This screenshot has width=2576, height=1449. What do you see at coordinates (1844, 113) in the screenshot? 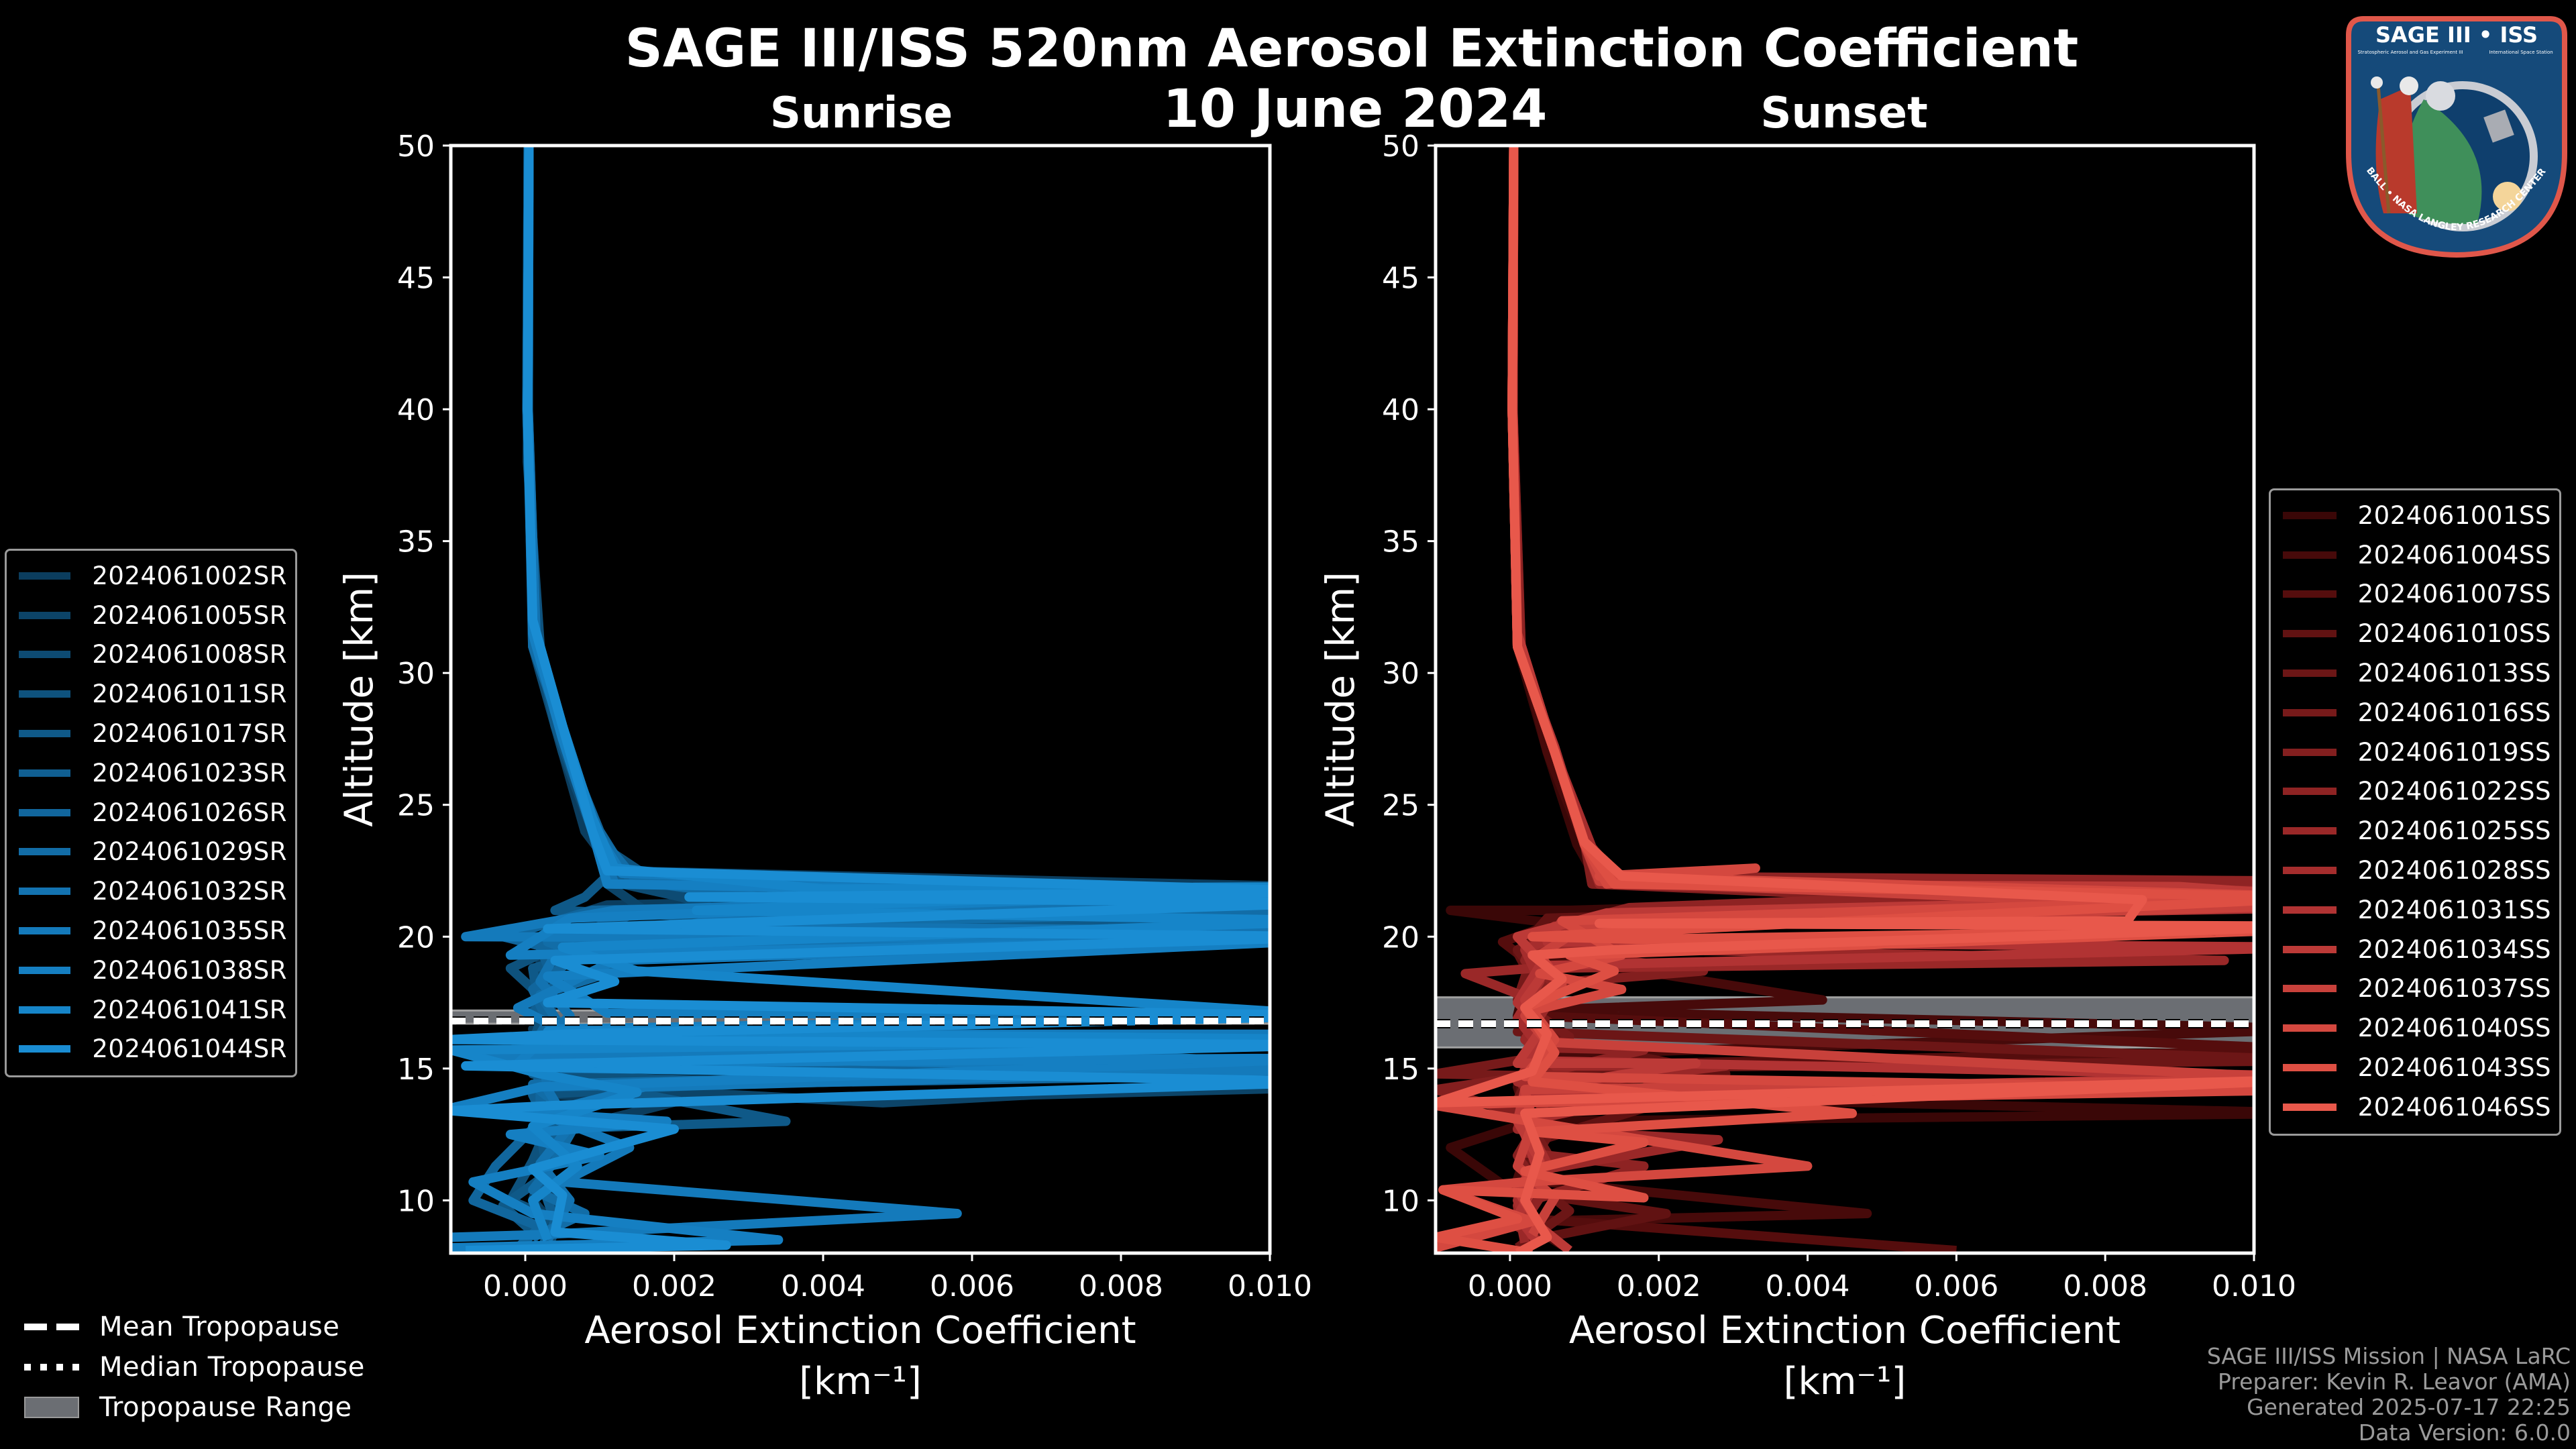
I see `panel-title-sunset: Sunset` at bounding box center [1844, 113].